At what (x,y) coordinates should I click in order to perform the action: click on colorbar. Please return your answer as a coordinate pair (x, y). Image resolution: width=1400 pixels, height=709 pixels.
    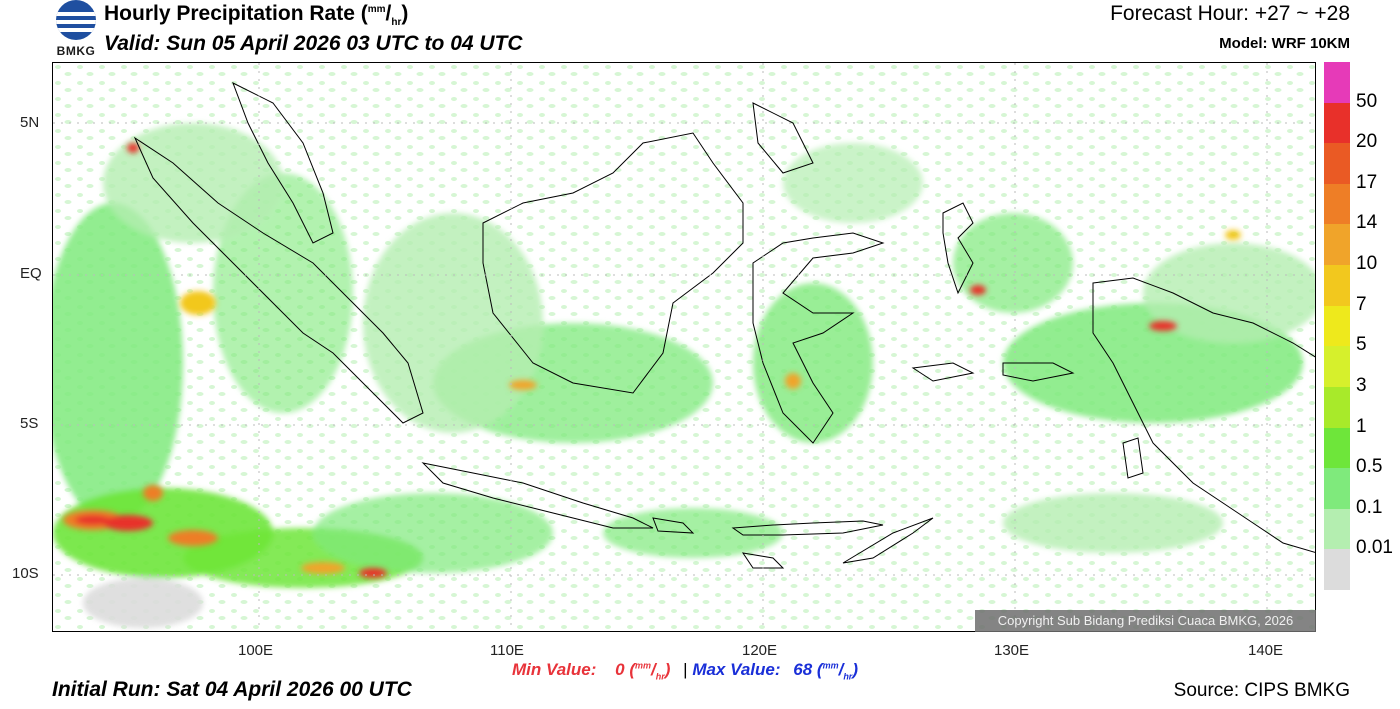
    Looking at the image, I should click on (1337, 326).